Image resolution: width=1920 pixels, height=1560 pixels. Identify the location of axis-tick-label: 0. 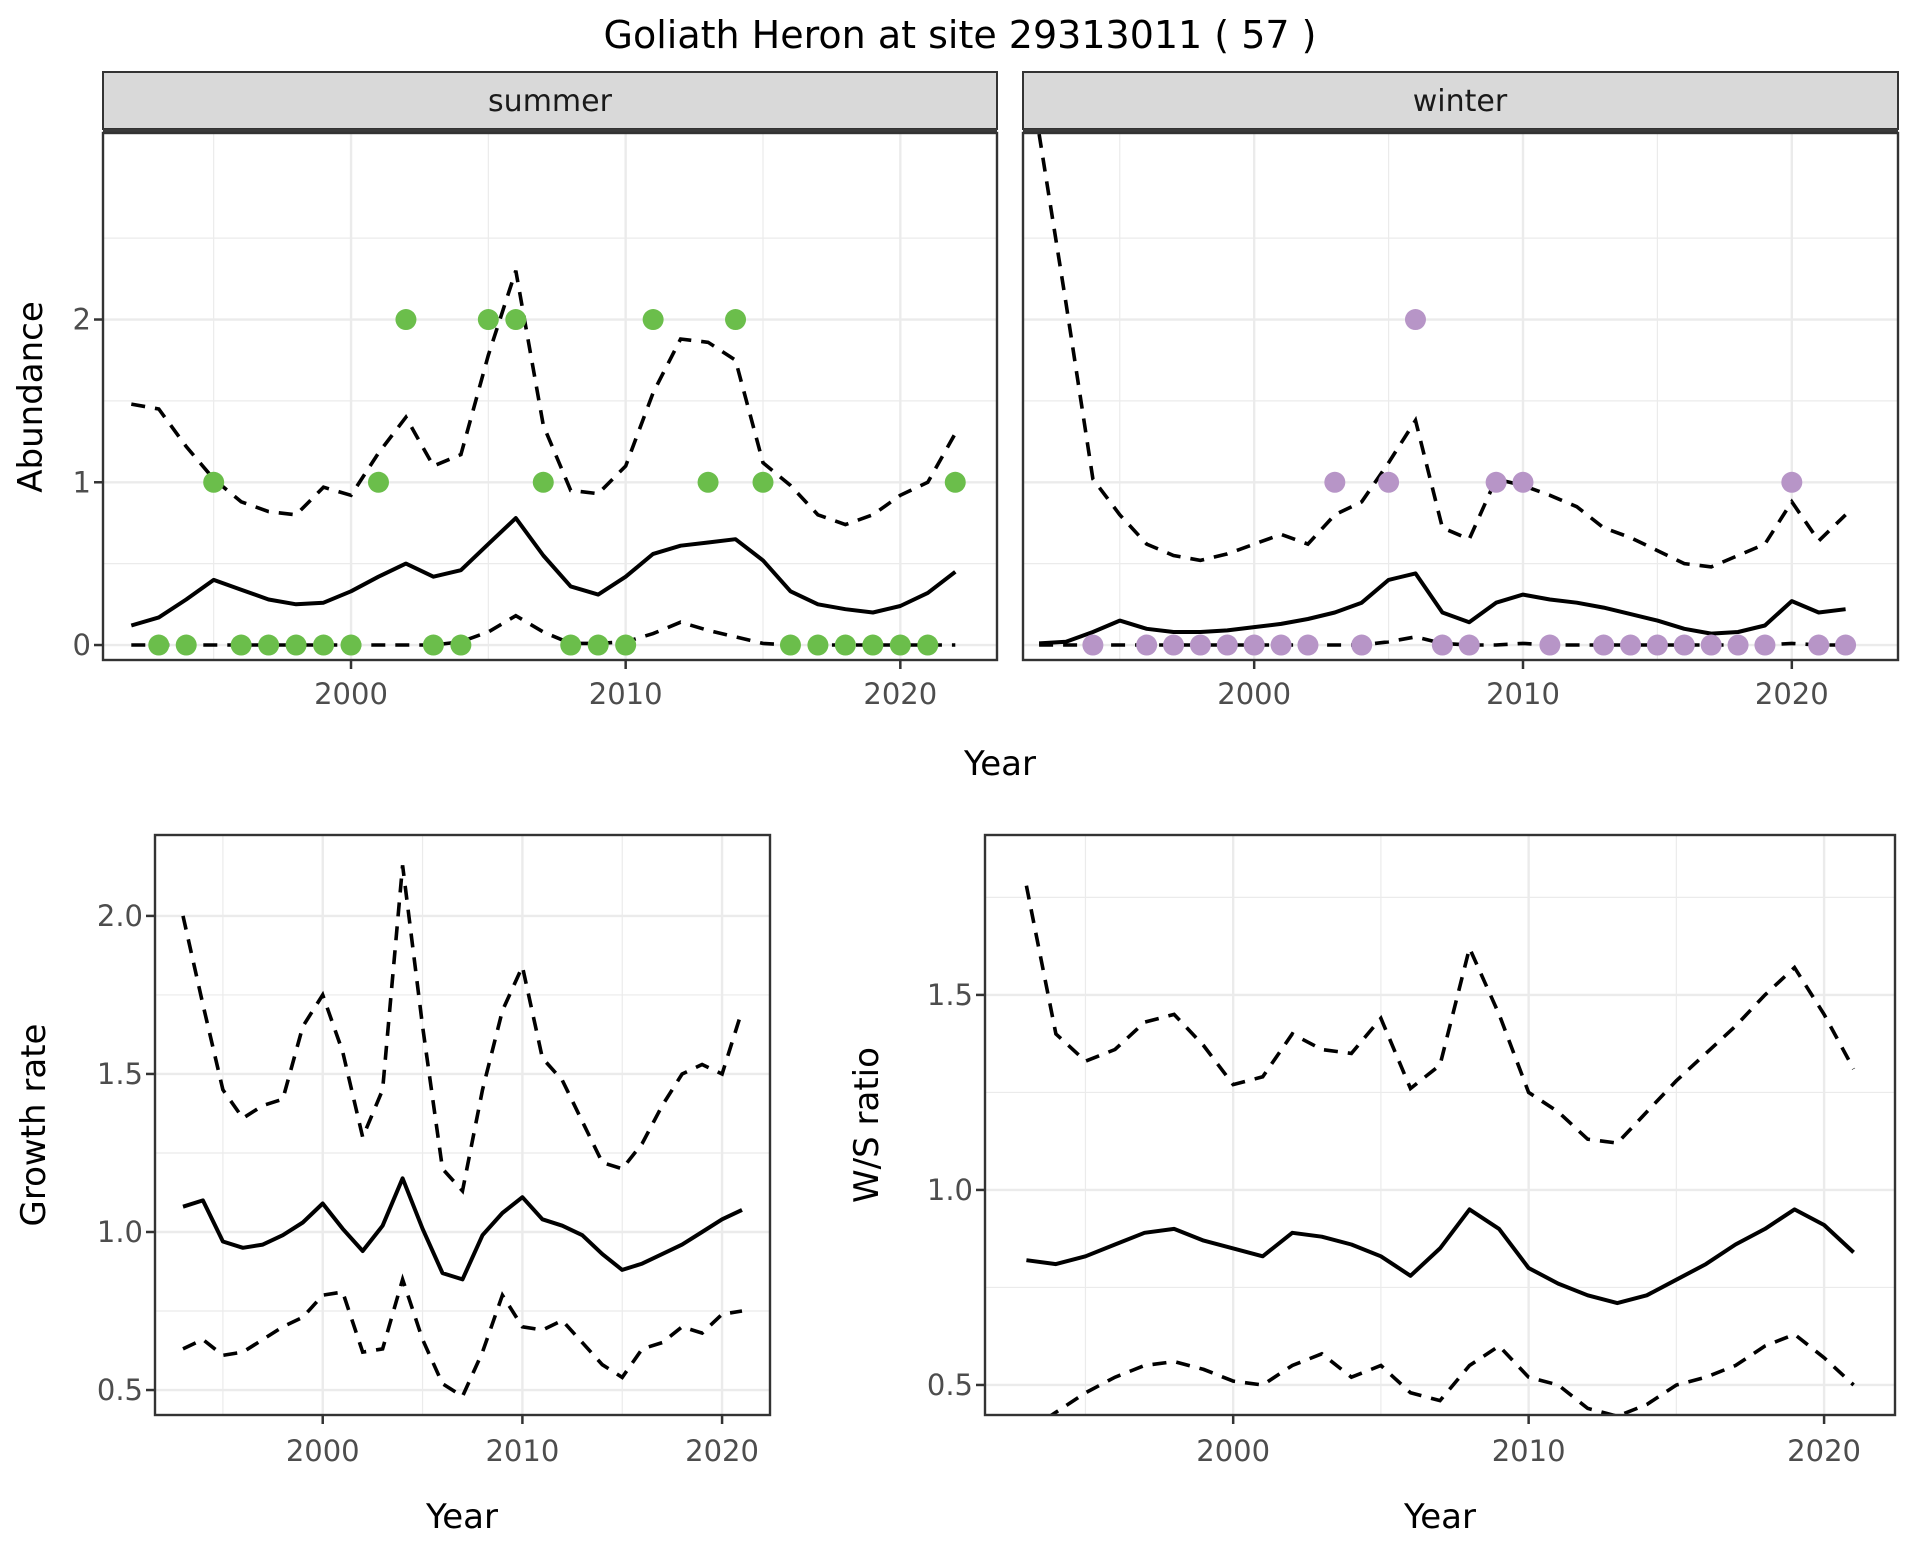
(82, 645).